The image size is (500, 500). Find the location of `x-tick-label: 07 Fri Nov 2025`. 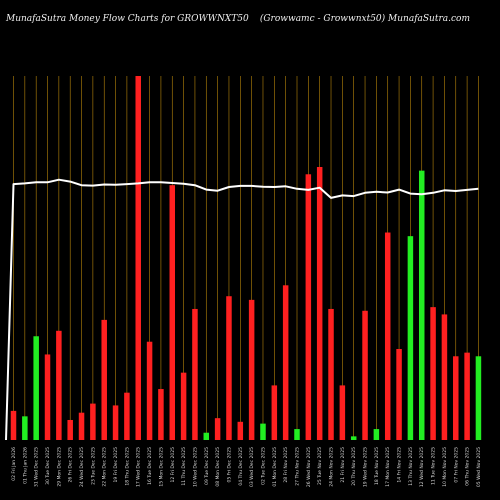

x-tick-label: 07 Fri Nov 2025 is located at coordinates (456, 465).